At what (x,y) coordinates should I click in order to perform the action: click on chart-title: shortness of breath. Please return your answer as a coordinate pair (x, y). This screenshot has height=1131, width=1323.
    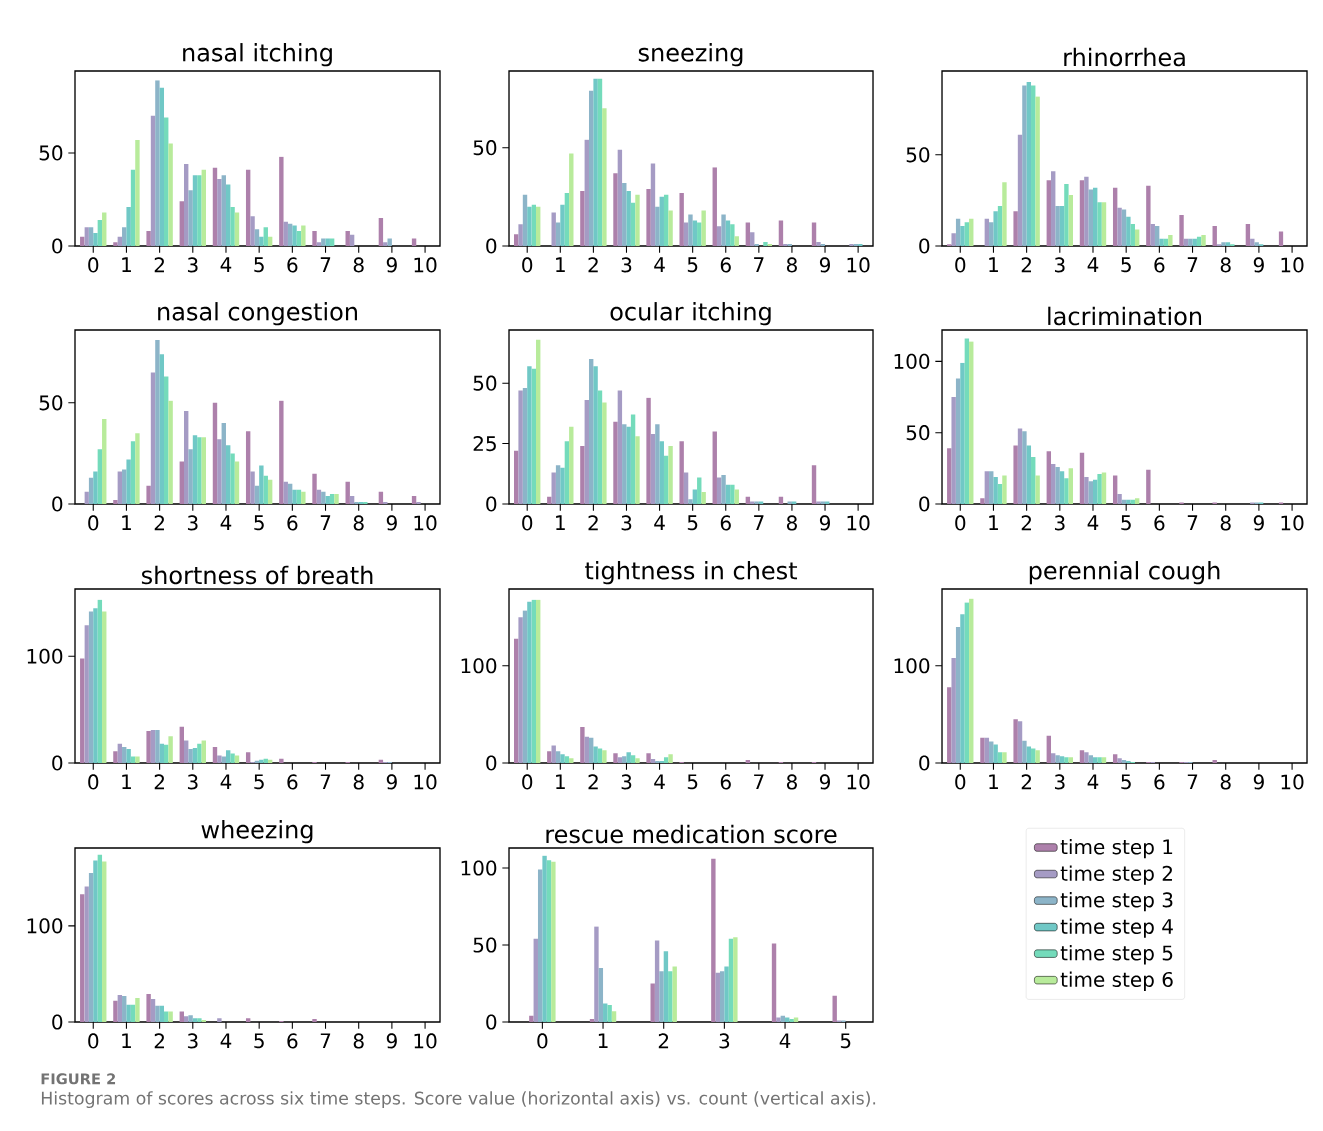
    Looking at the image, I should click on (257, 575).